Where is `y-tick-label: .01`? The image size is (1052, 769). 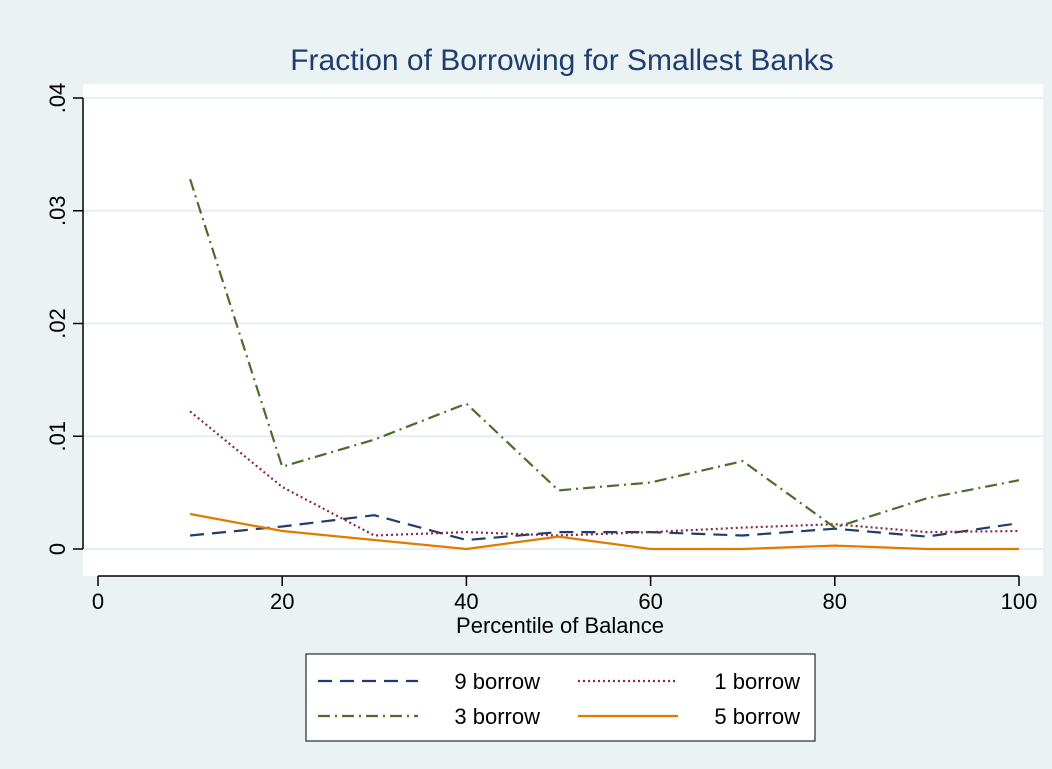
y-tick-label: .01 is located at coordinates (57, 436).